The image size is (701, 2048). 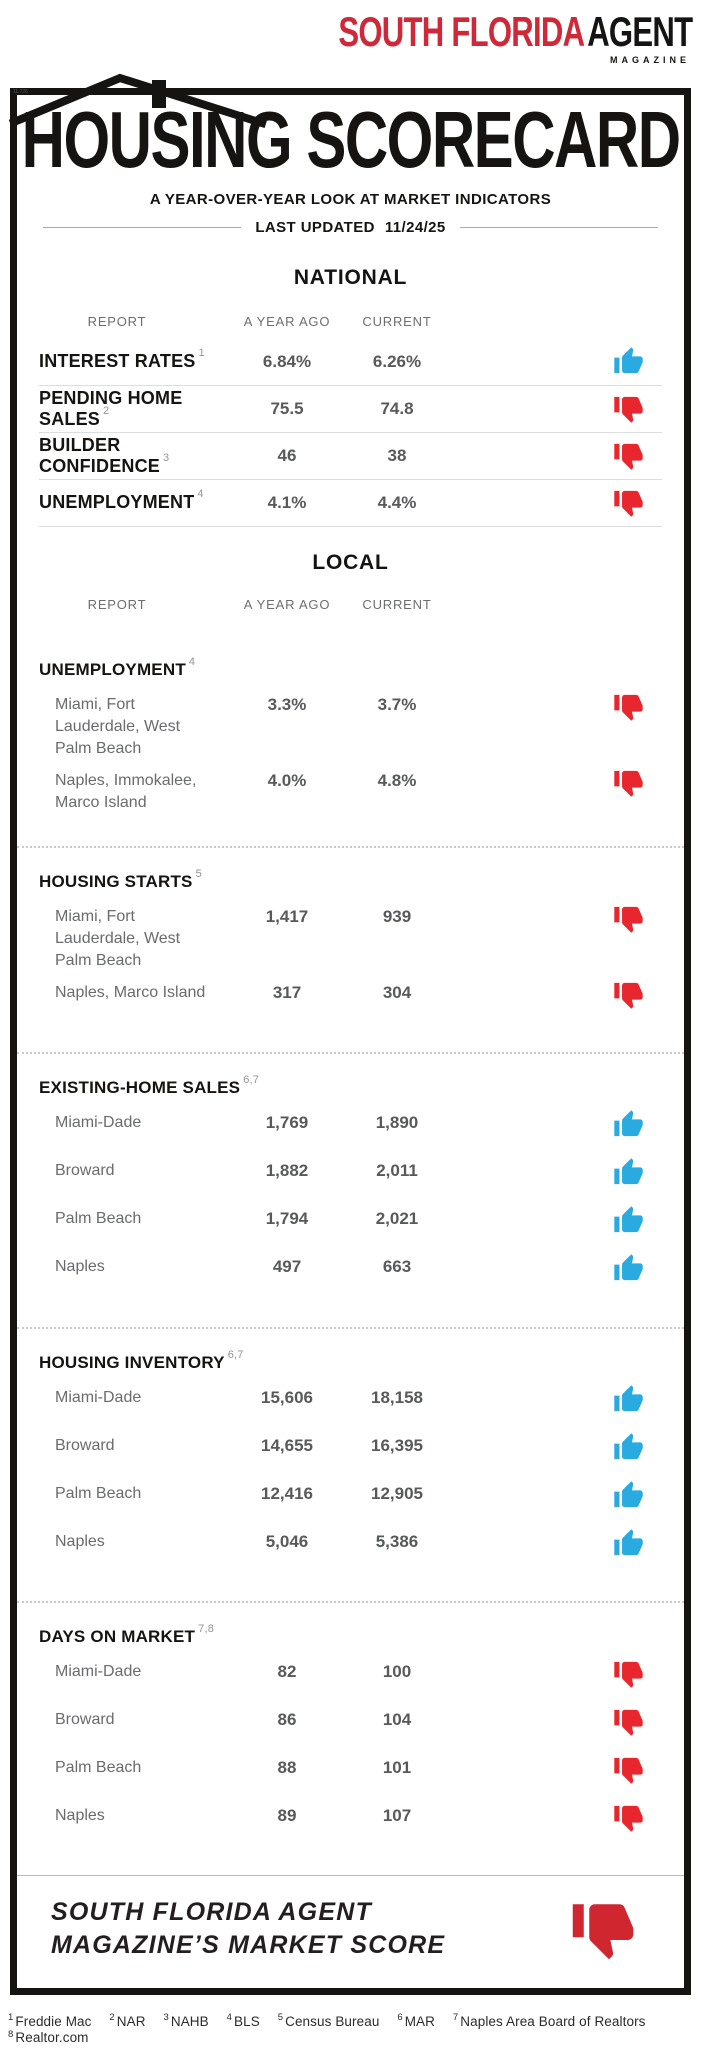 I want to click on group-title: UNEMPLOYMENT 4, so click(x=117, y=668).